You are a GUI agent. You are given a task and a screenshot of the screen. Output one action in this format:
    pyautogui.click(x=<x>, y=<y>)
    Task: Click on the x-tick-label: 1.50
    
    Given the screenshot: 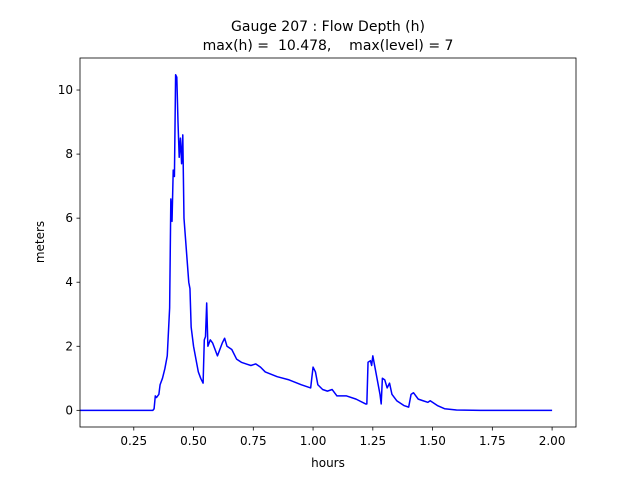 What is the action you would take?
    pyautogui.click(x=432, y=441)
    